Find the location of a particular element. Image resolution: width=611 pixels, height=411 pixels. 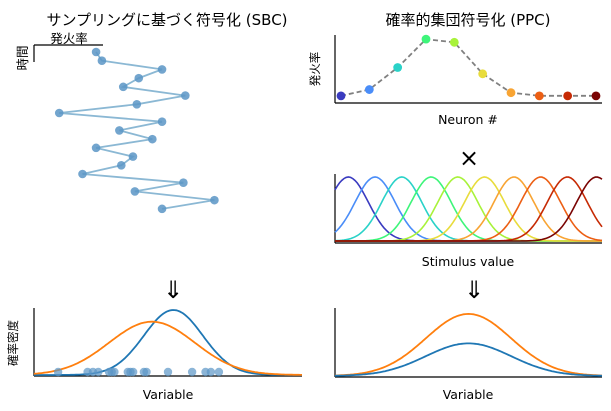

ppc-tuning-panel: Stimulus value is located at coordinates (468, 221).